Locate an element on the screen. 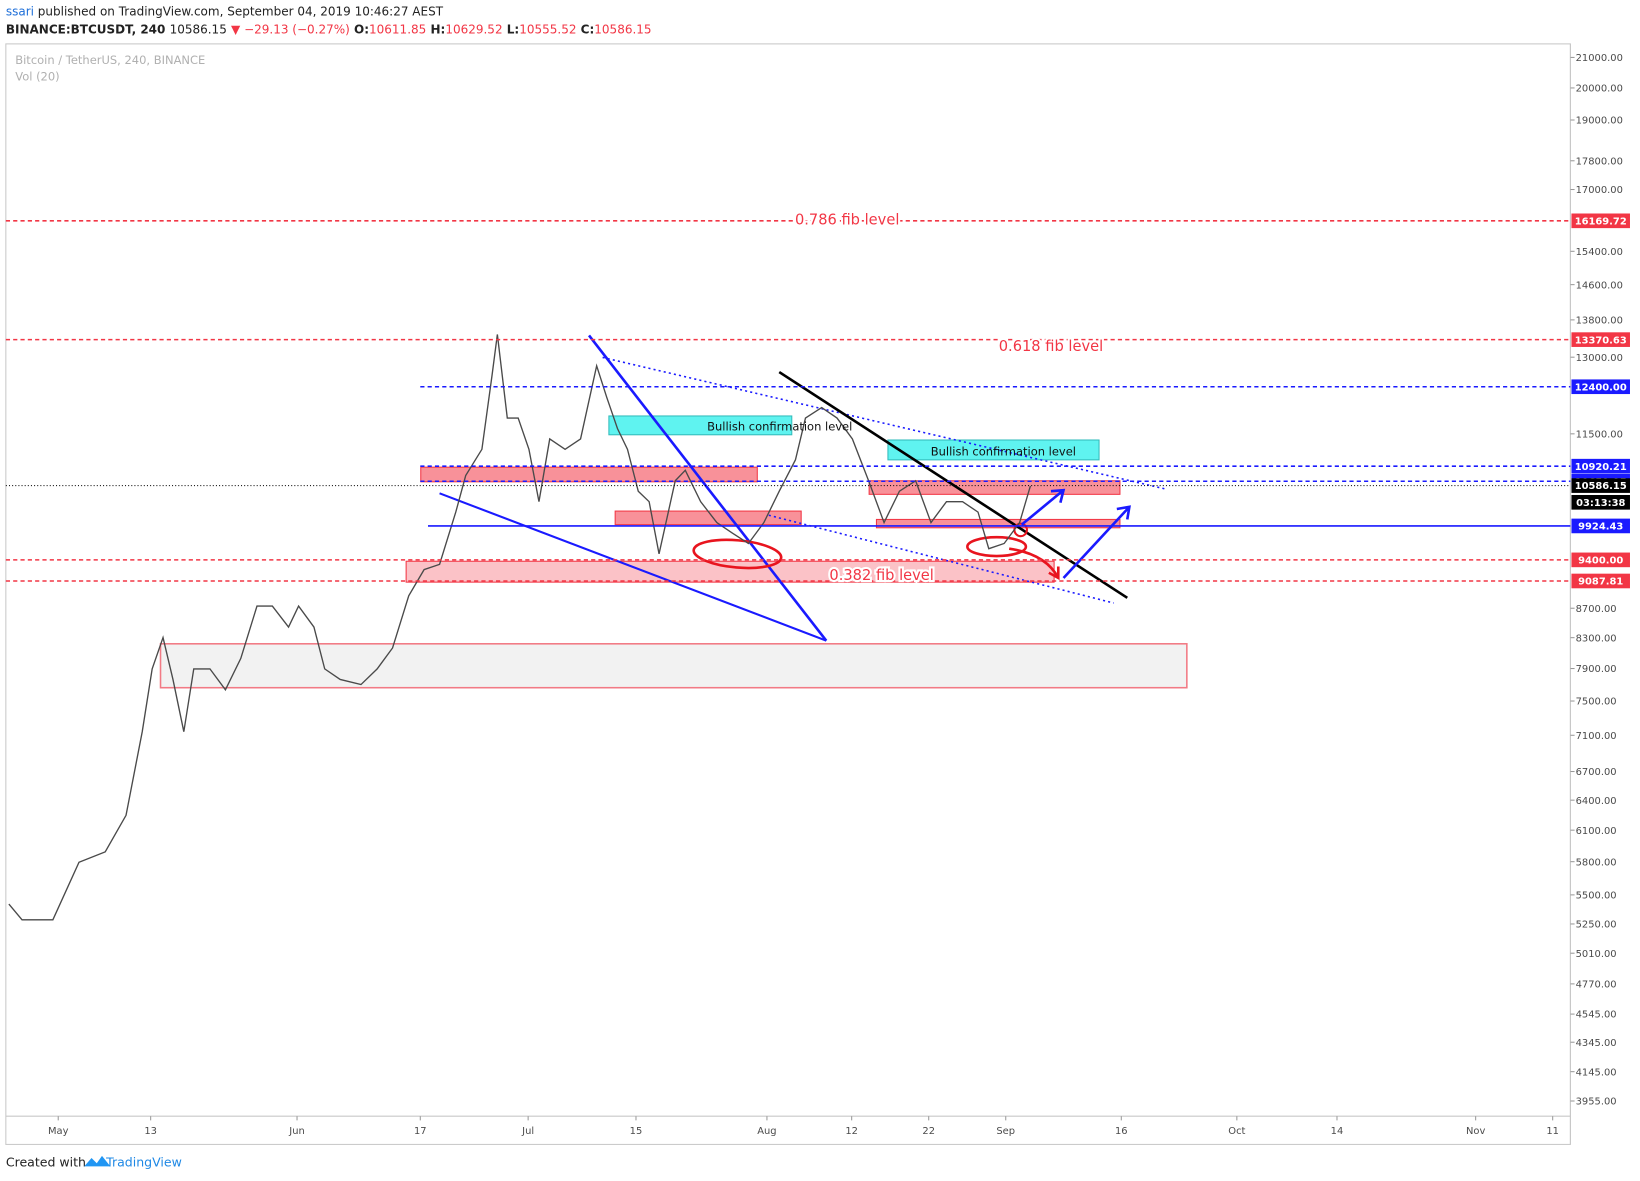 The width and height of the screenshot is (1640, 1181). confirmation-box is located at coordinates (993, 450).